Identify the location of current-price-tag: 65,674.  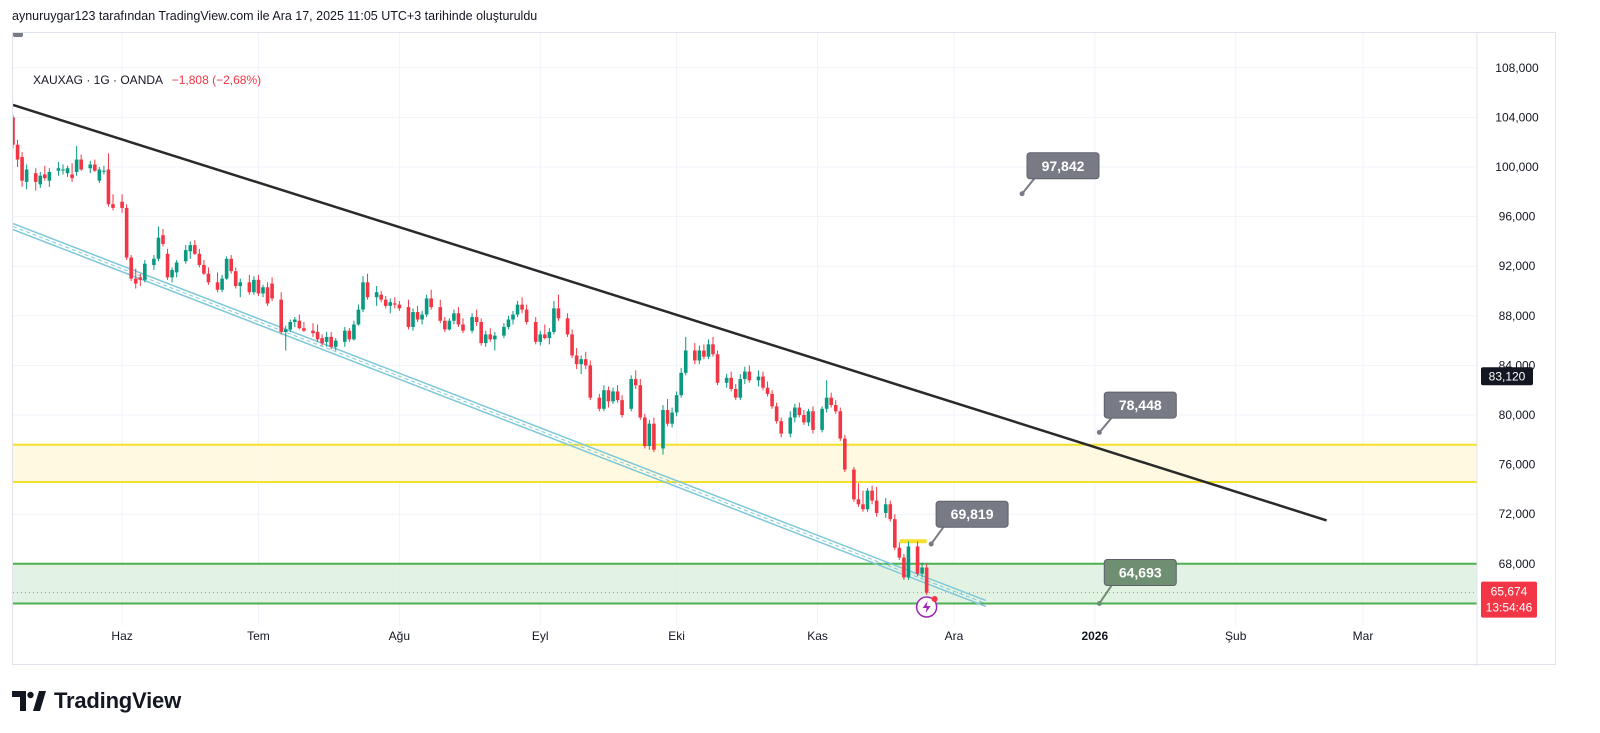
(1509, 592).